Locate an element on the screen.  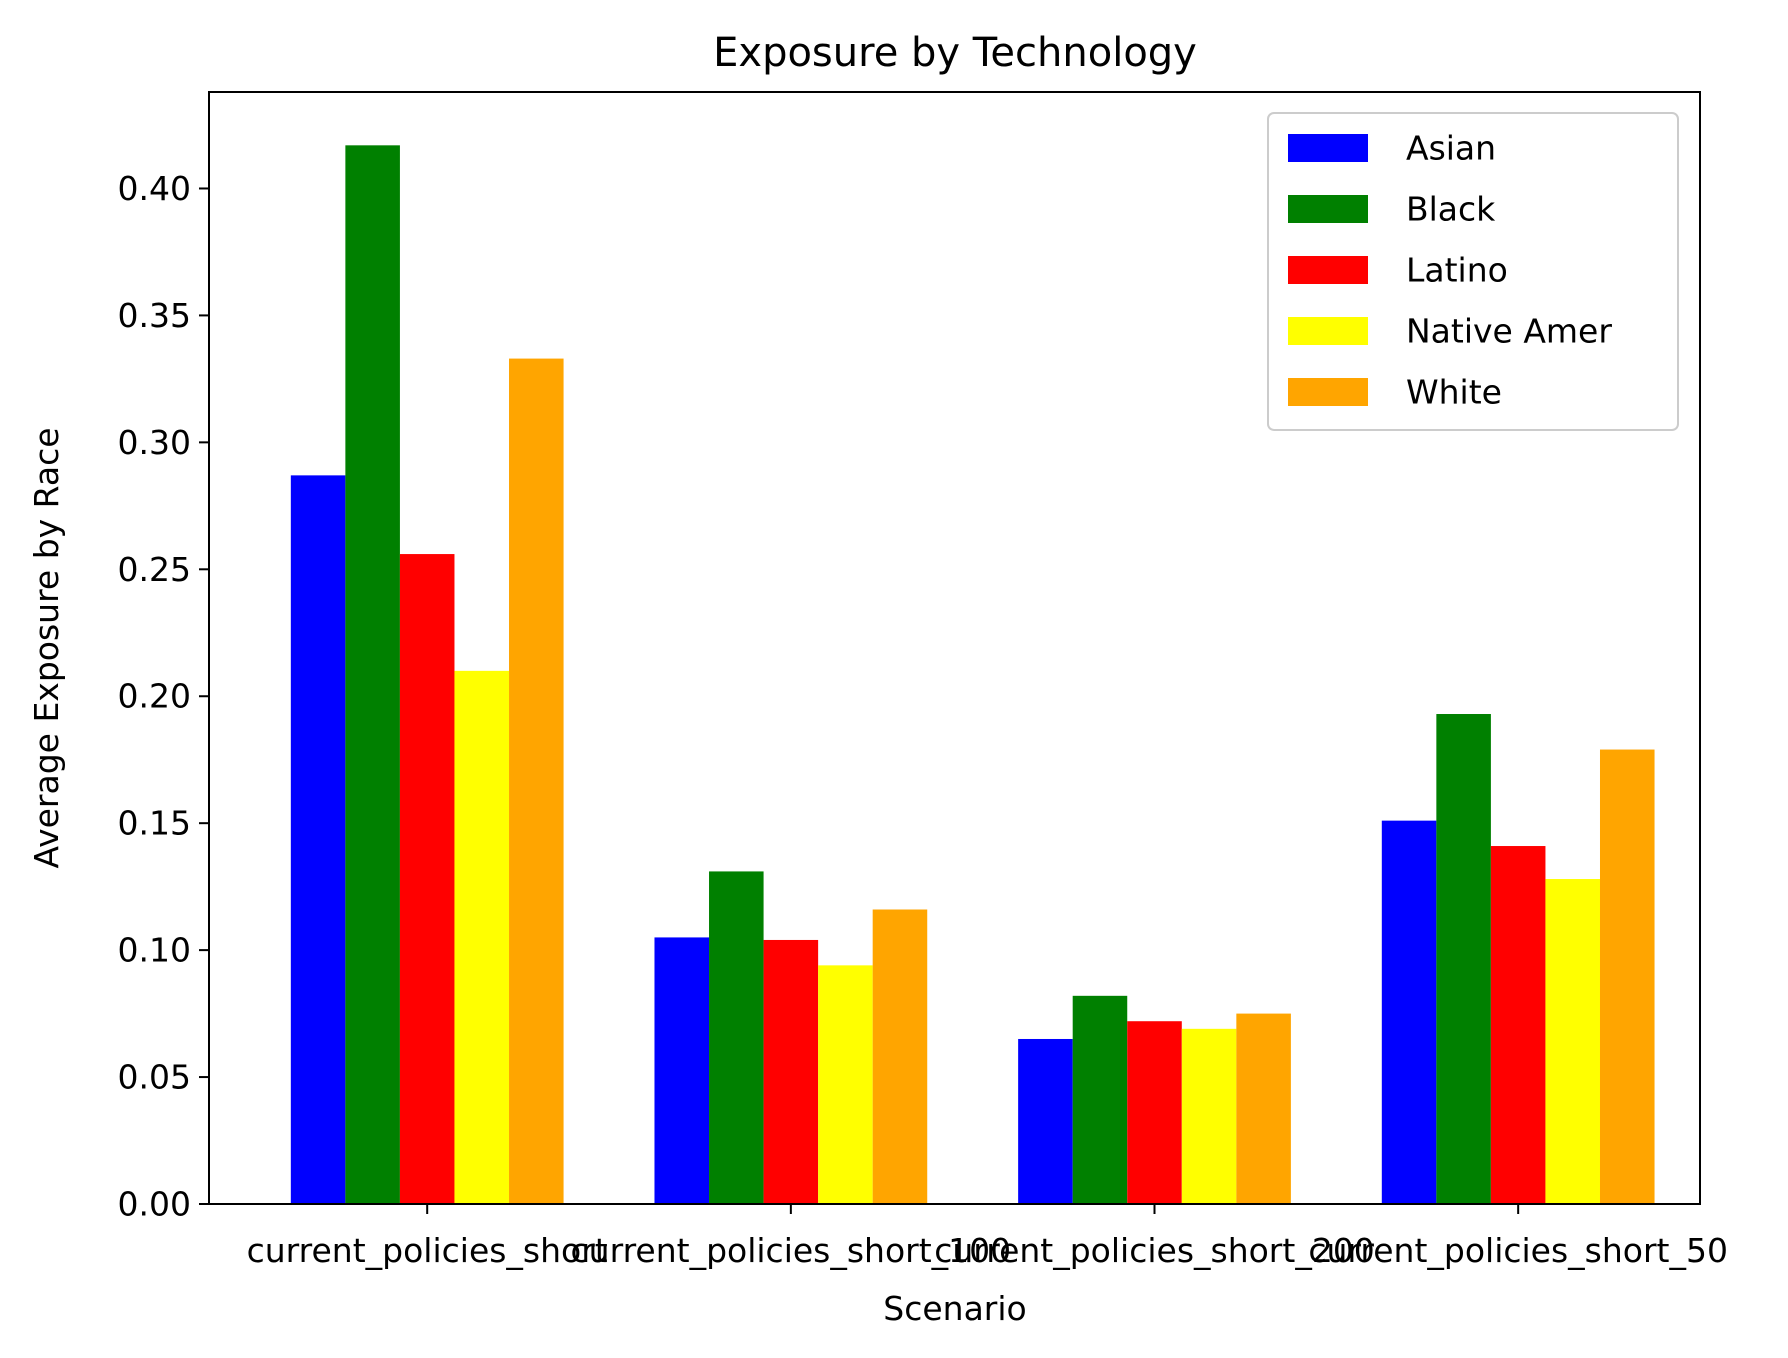
legend-items: Asian Black Latino Native Amer White is located at coordinates (1450, 270).